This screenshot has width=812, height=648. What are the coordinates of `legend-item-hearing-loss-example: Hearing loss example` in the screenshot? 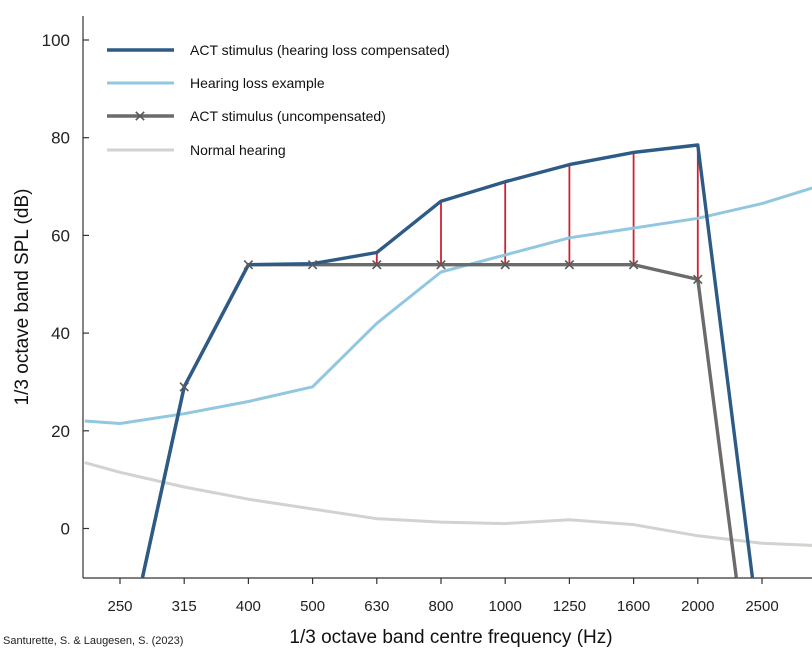 It's located at (216, 83).